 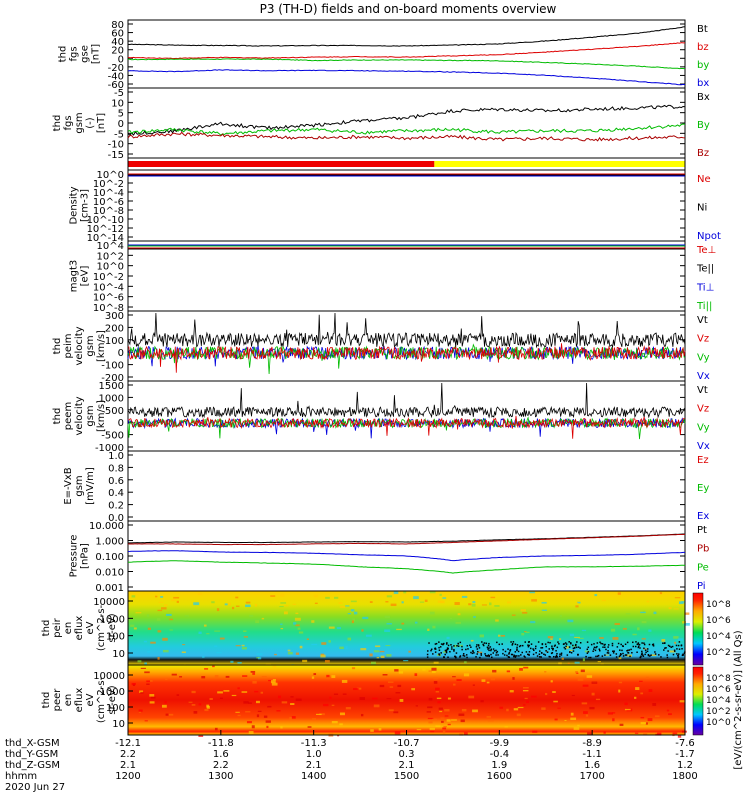 I want to click on y-tick-label: 10000, so click(x=109, y=676).